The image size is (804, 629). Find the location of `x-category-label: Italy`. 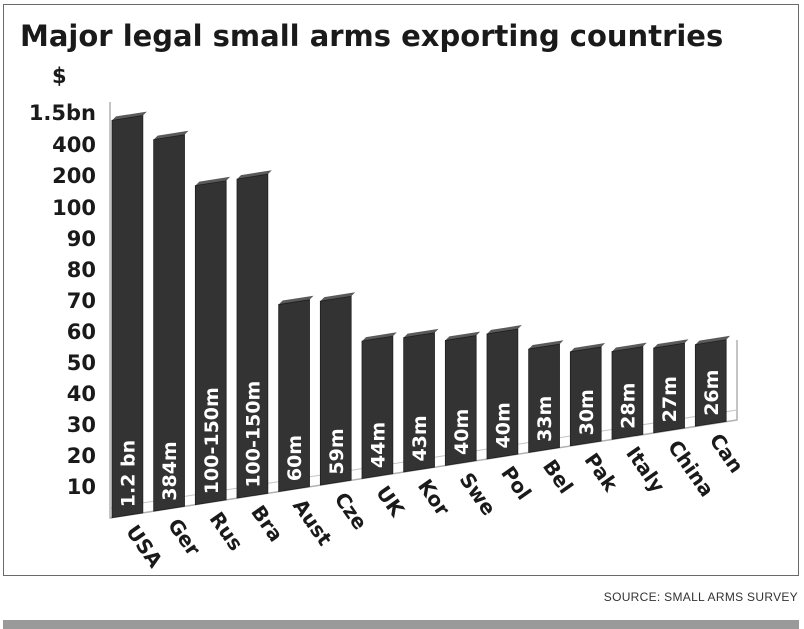

x-category-label: Italy is located at coordinates (645, 469).